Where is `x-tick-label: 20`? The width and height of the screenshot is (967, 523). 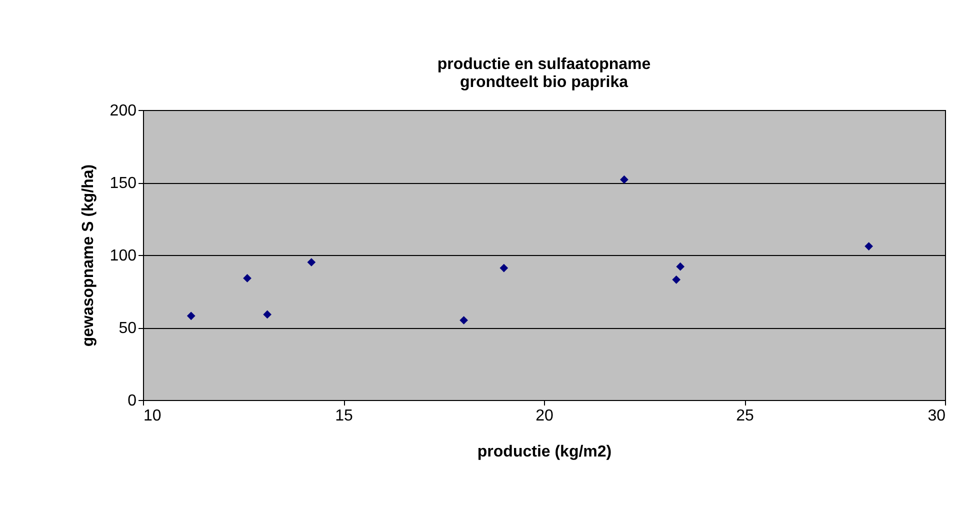 x-tick-label: 20 is located at coordinates (545, 416).